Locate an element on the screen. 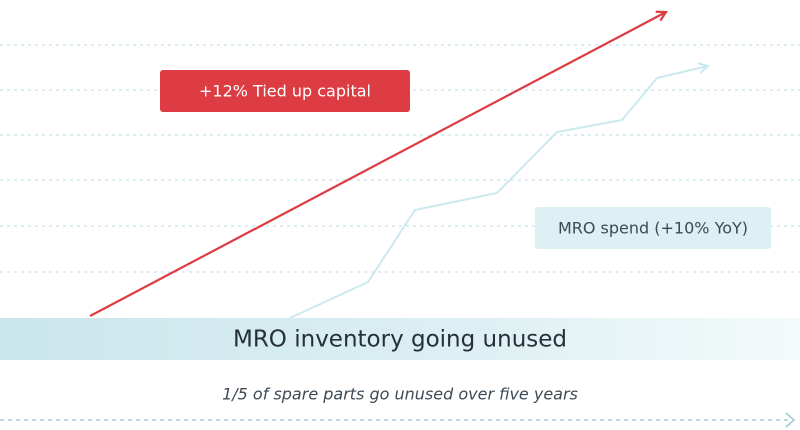 The height and width of the screenshot is (430, 800). capital-badge is located at coordinates (285, 91).